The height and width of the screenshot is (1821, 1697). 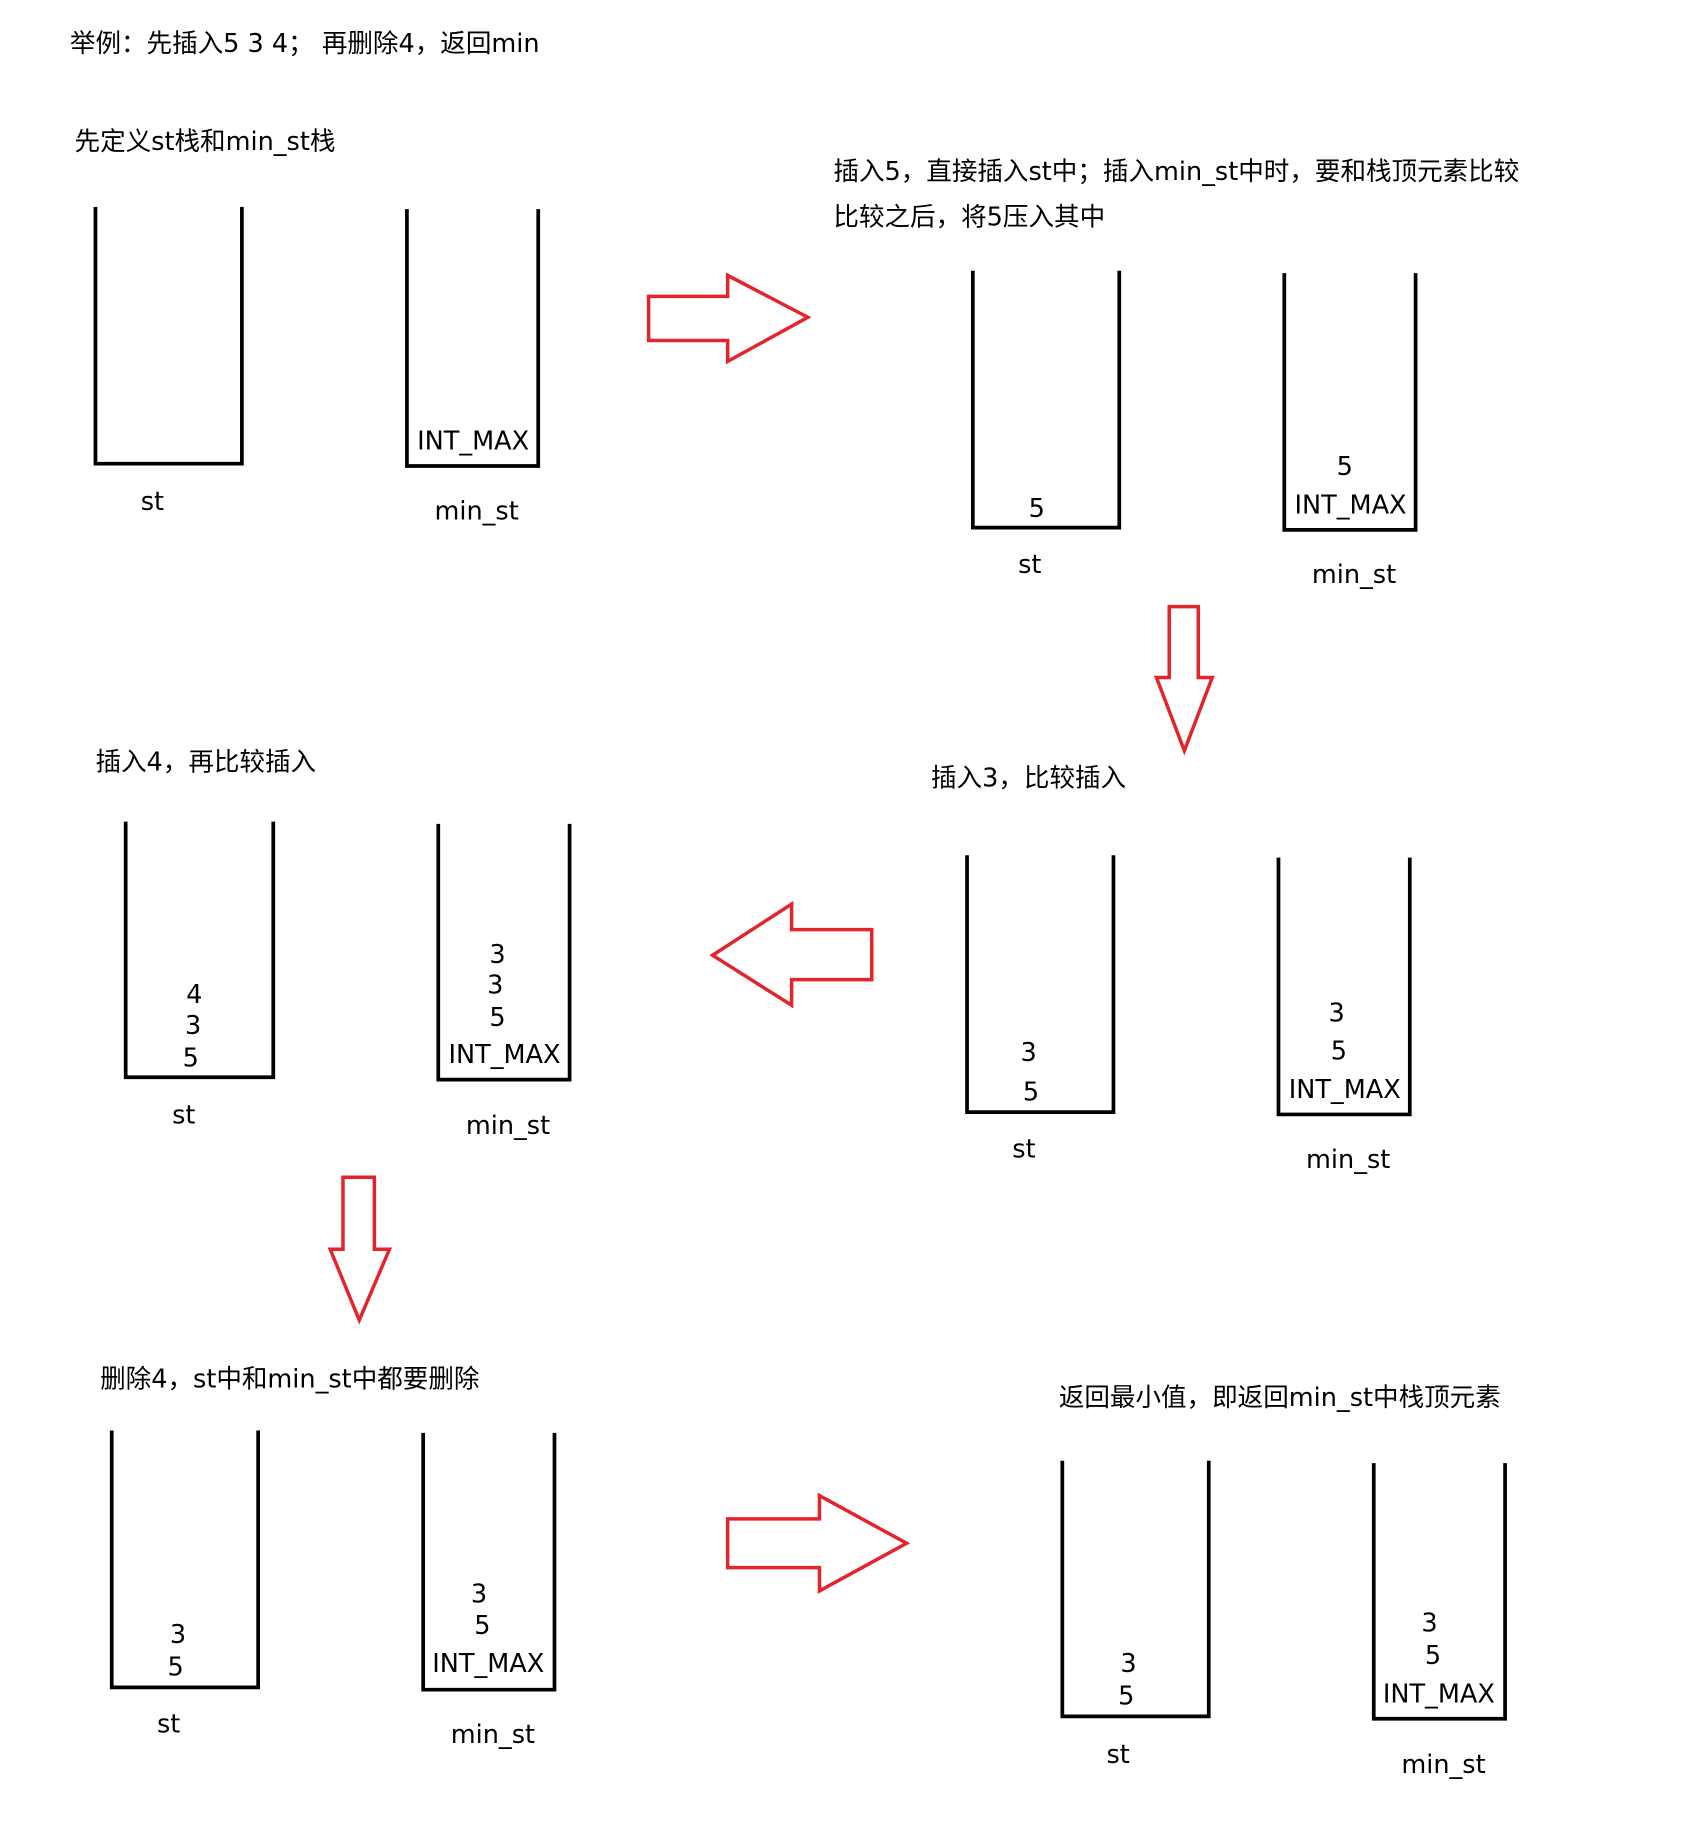 What do you see at coordinates (969, 217) in the screenshot?
I see `step-caption-line-2: 比较之后，将5压入其中` at bounding box center [969, 217].